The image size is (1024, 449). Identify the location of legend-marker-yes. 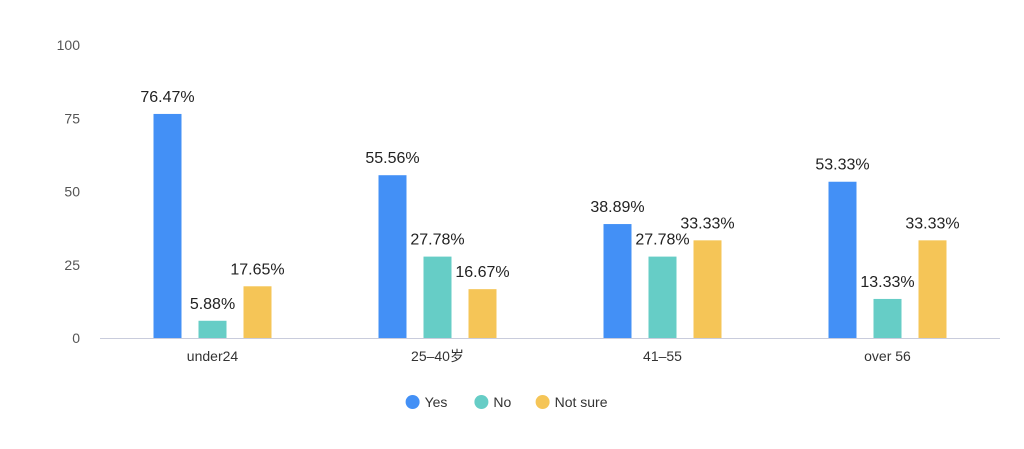
(412, 402).